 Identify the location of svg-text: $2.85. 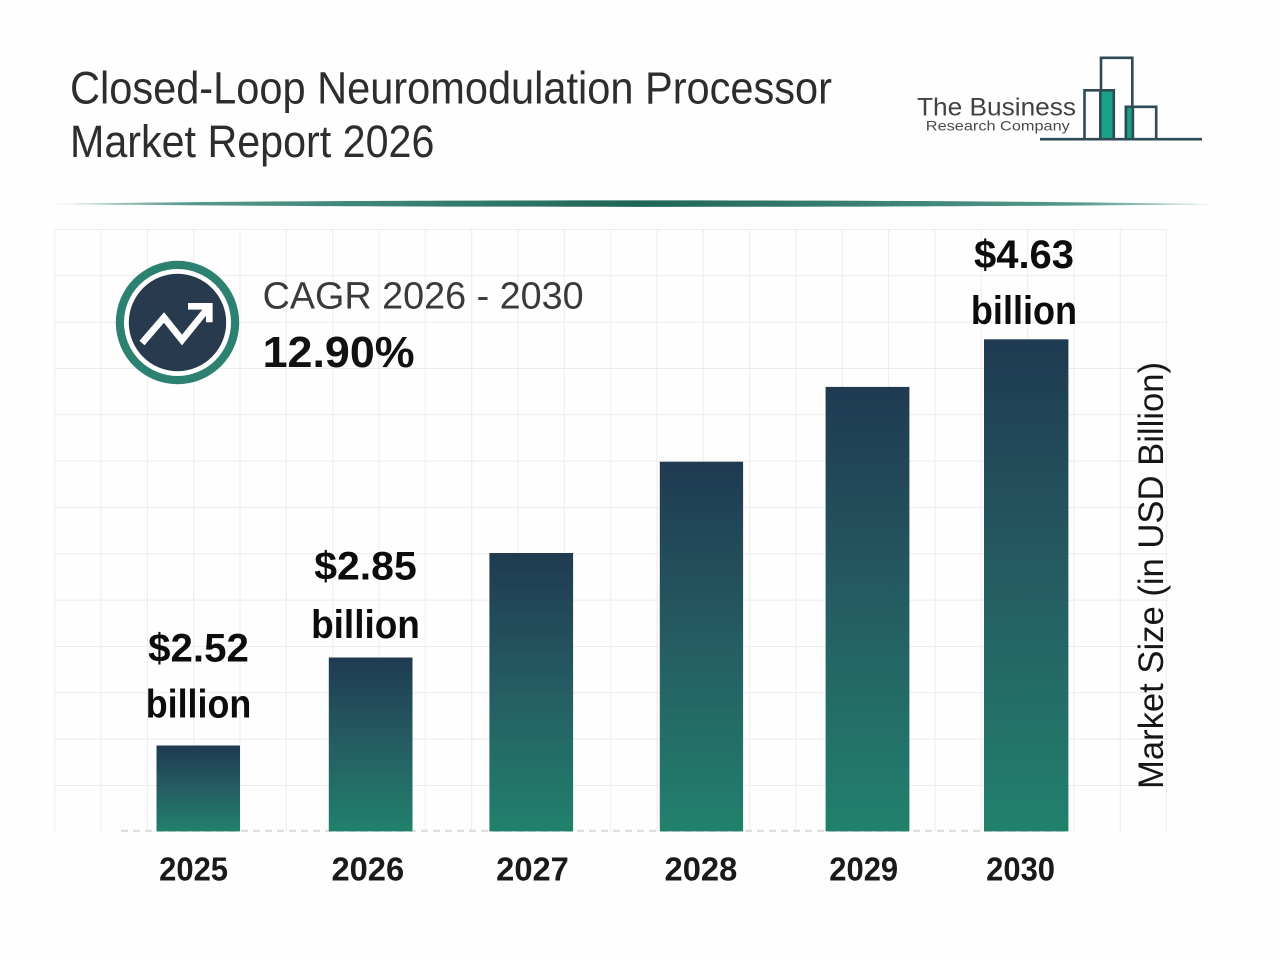
(365, 566).